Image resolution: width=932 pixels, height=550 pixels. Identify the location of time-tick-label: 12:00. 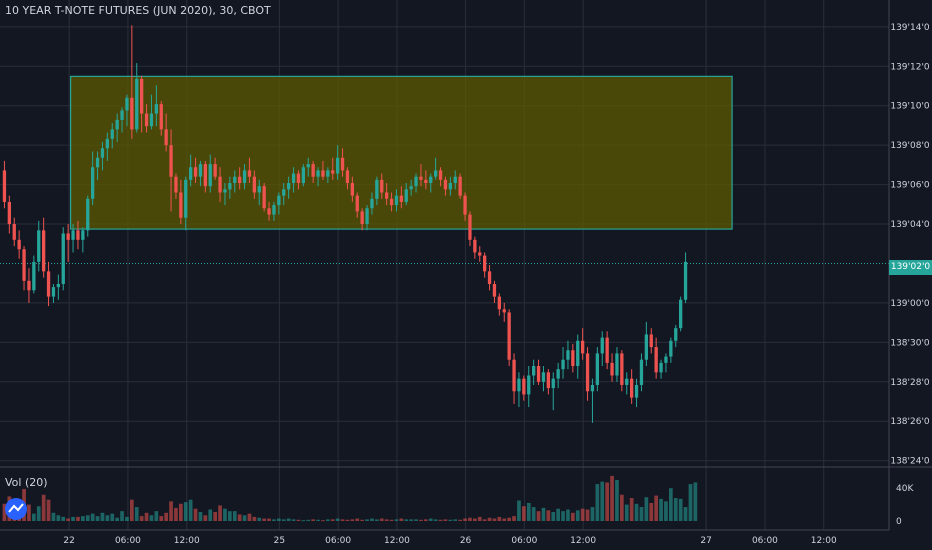
(187, 541).